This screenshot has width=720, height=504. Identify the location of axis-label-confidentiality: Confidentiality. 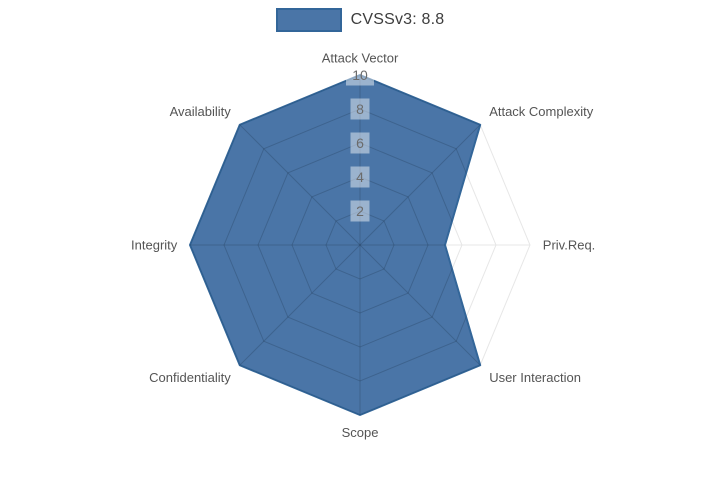
(190, 377).